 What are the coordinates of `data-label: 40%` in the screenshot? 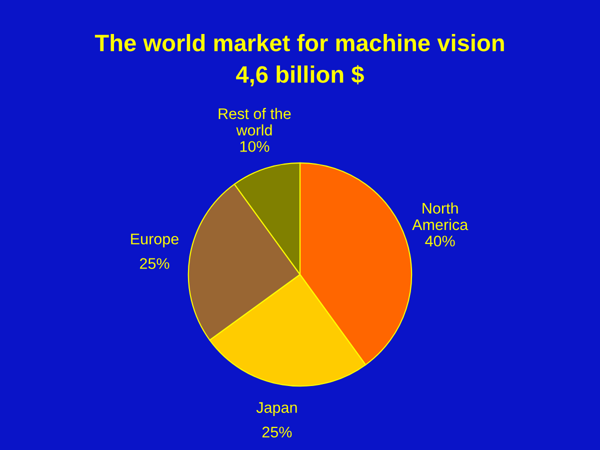 It's located at (440, 241).